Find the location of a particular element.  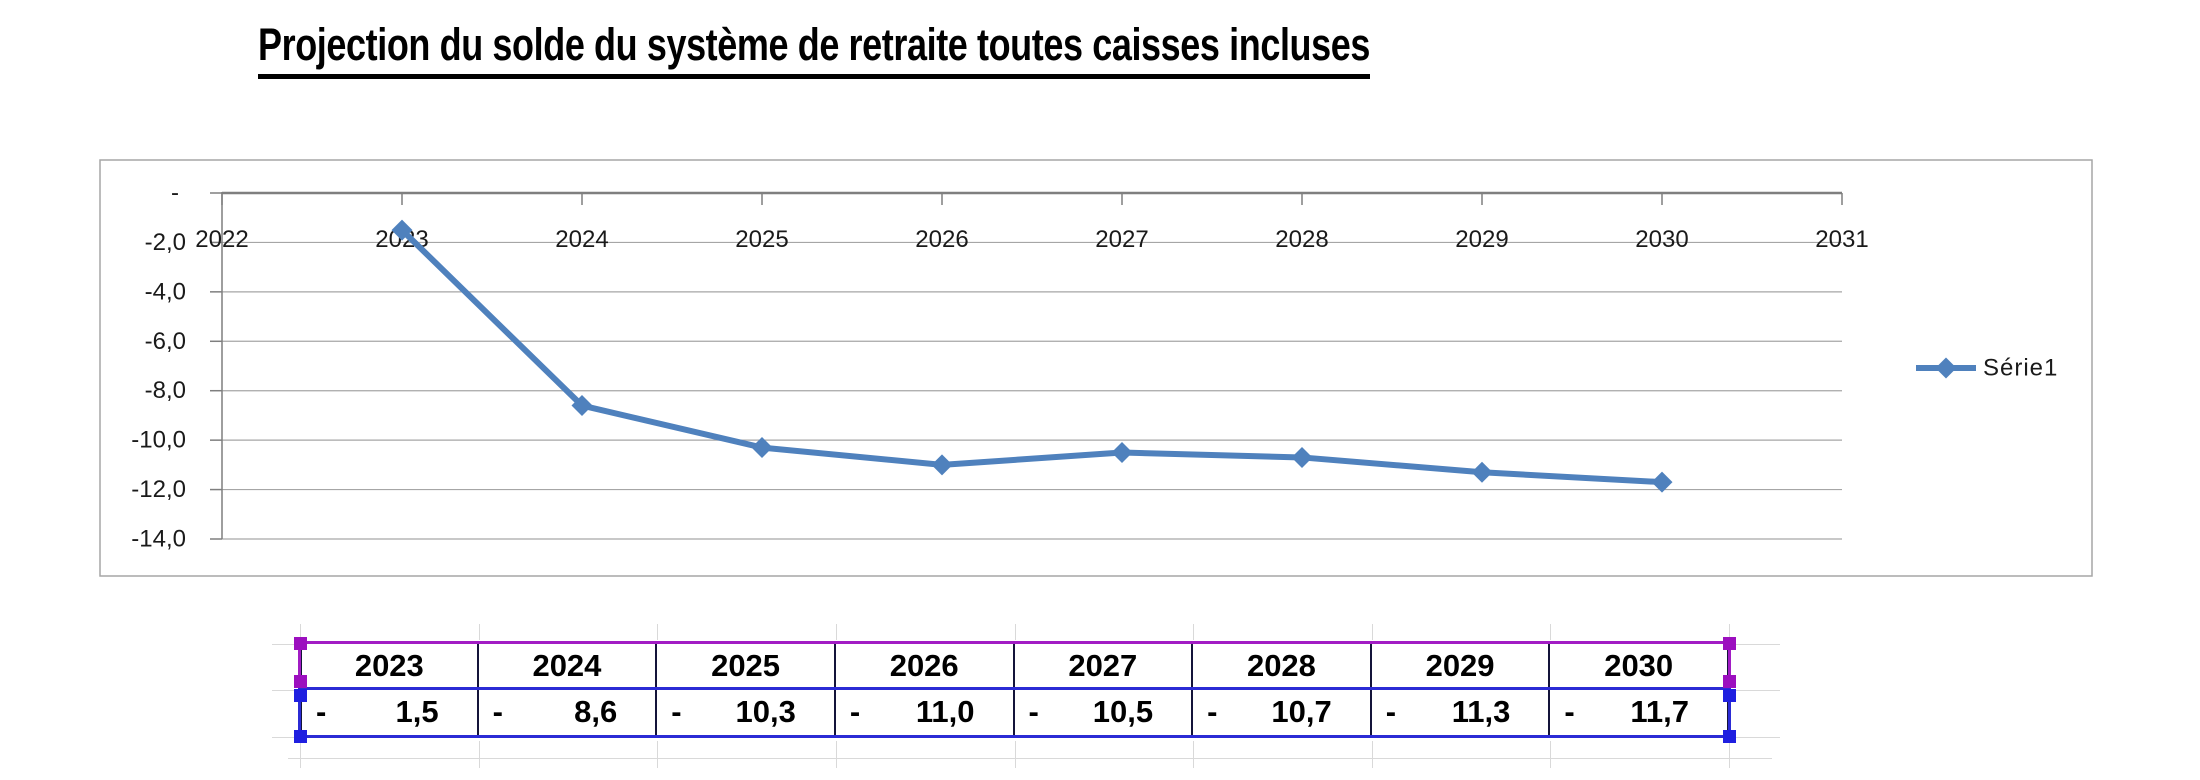

y-axis-label: -6,0 is located at coordinates (165, 341).